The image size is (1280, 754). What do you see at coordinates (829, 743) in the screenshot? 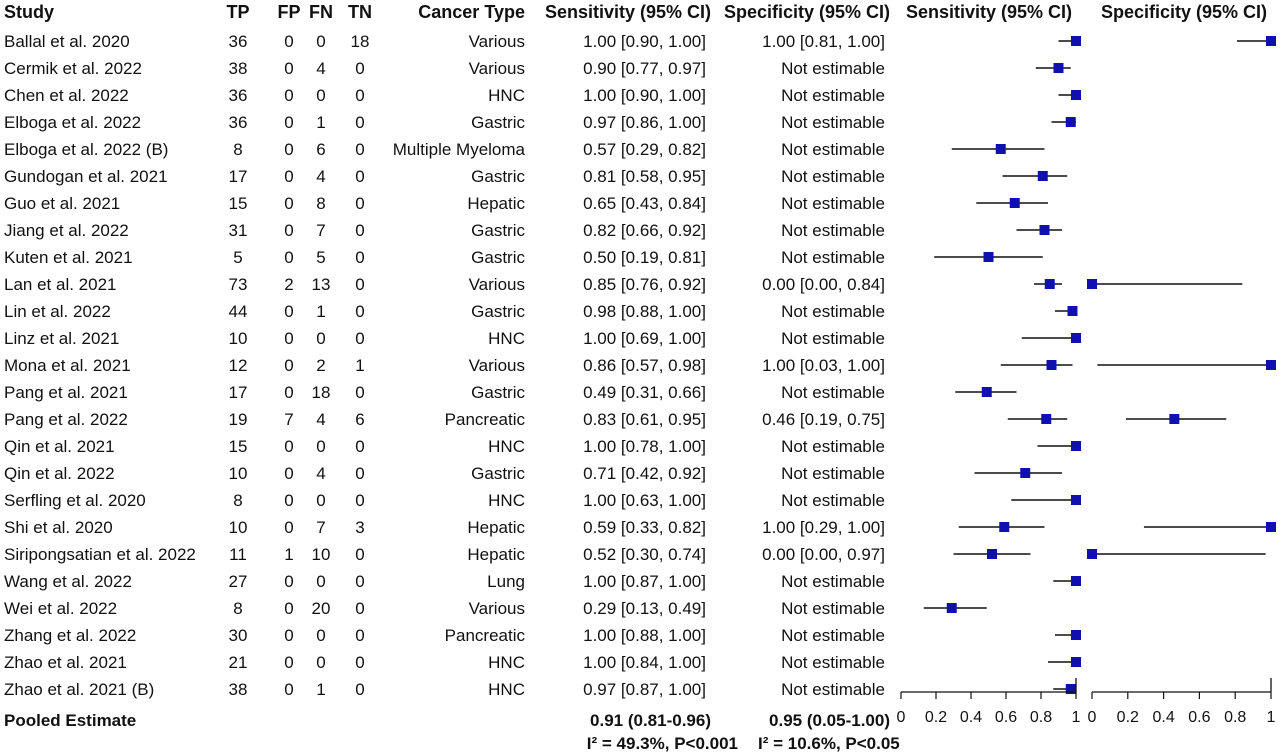
I see `specificity-heterogeneity: I² = 10.6%, P<0.05` at bounding box center [829, 743].